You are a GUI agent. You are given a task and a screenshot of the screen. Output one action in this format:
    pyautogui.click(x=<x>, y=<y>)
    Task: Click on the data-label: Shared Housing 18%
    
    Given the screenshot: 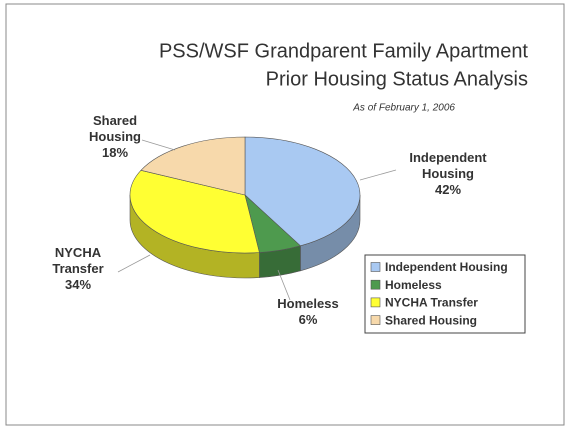 What is the action you would take?
    pyautogui.click(x=115, y=137)
    